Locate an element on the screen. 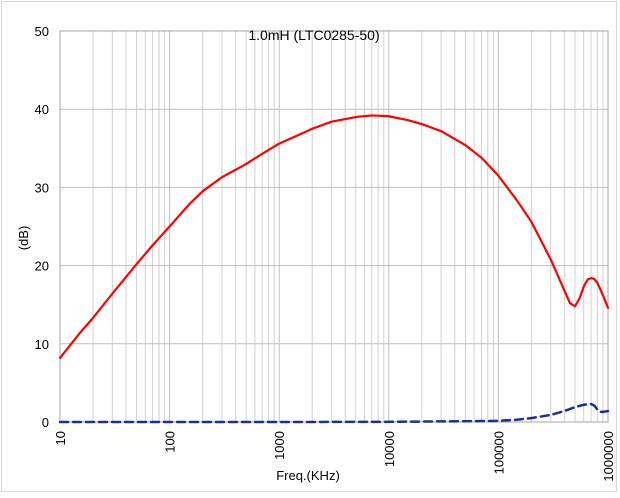  x-tick-label: 1000000 is located at coordinates (608, 456).